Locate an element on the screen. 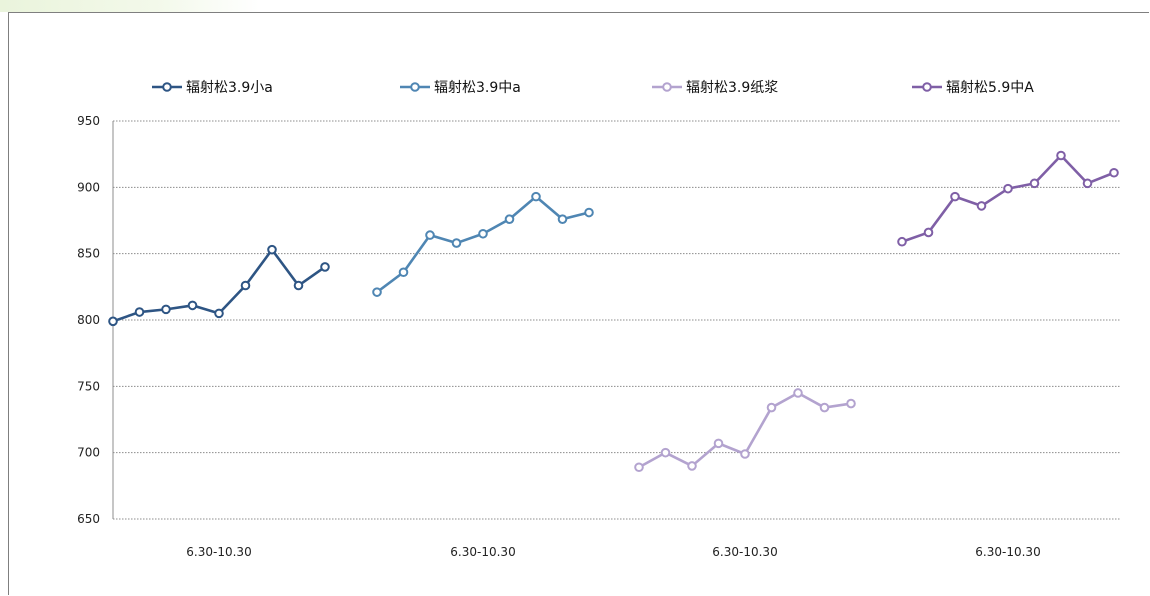 This screenshot has height=596, width=1150. y-tick-label: 950 is located at coordinates (88, 121).